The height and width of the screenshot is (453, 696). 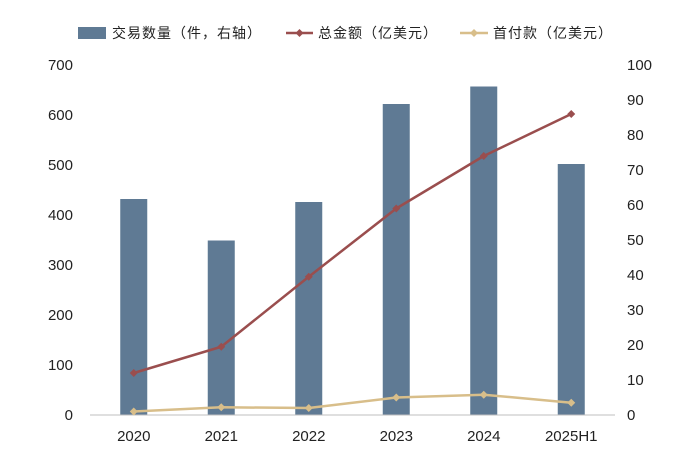 I want to click on legend-item-total: 总金额（亿美元）, so click(x=362, y=34).